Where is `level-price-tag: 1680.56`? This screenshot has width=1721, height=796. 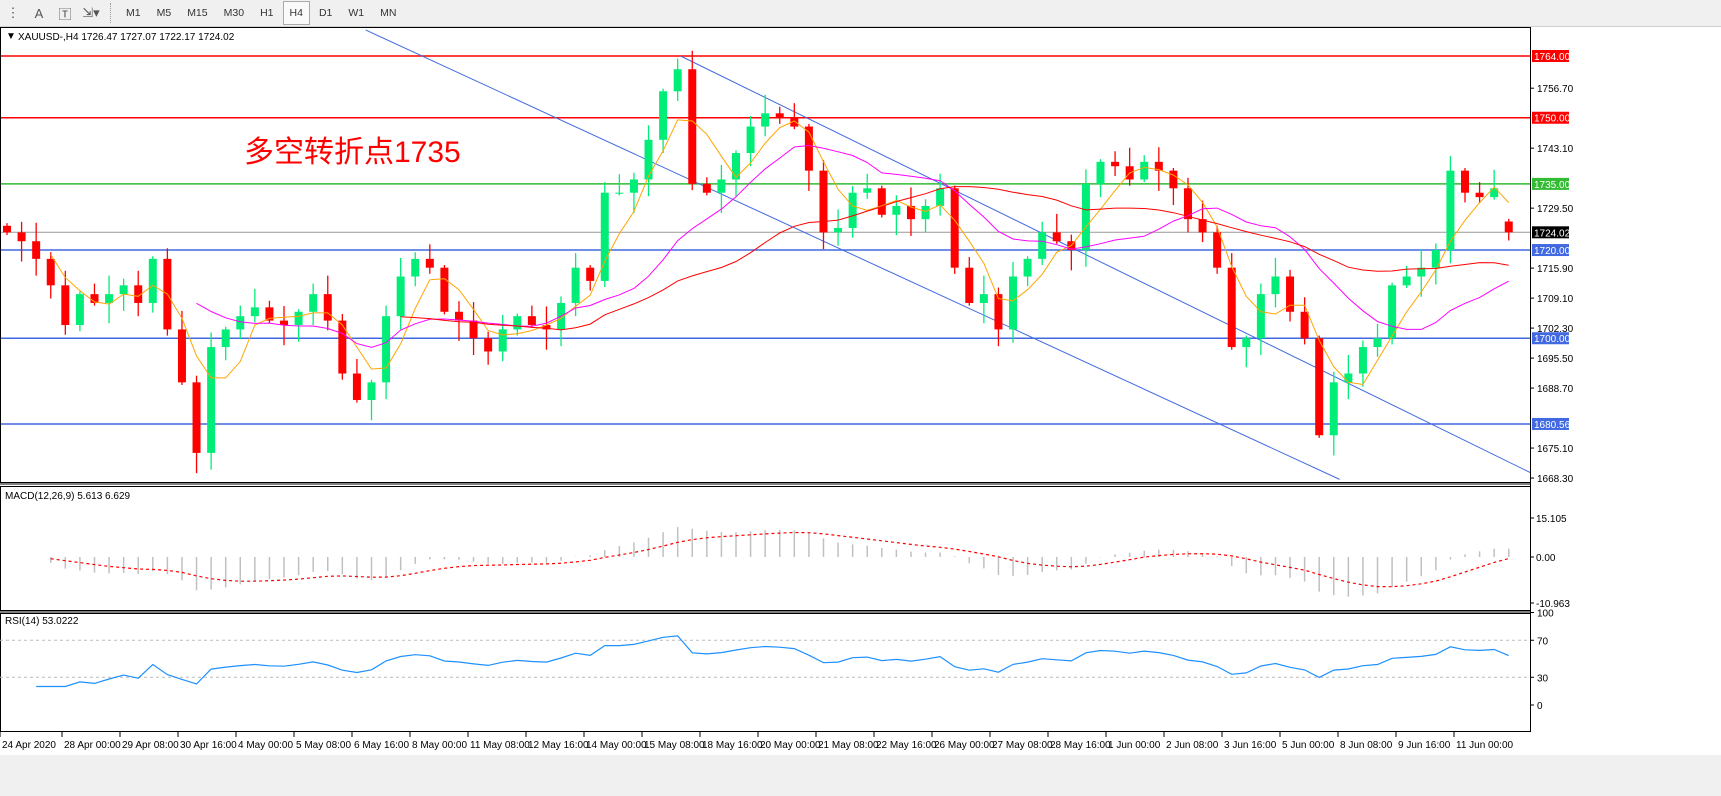 level-price-tag: 1680.56 is located at coordinates (1552, 425).